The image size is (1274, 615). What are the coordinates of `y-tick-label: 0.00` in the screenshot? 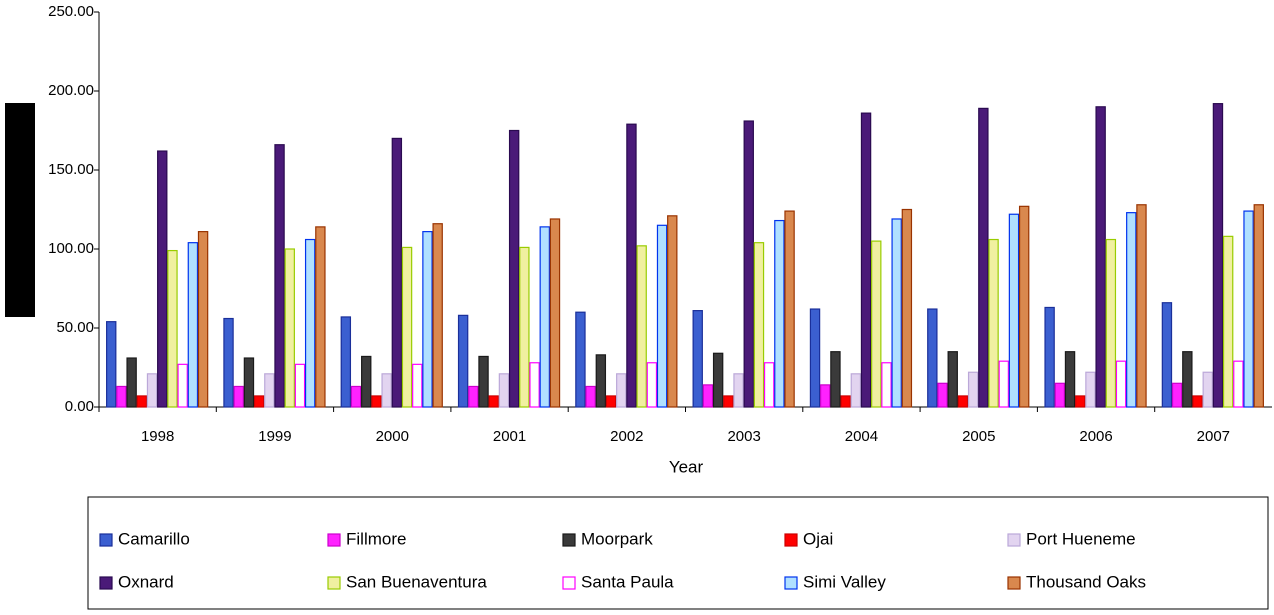 It's located at (79, 406).